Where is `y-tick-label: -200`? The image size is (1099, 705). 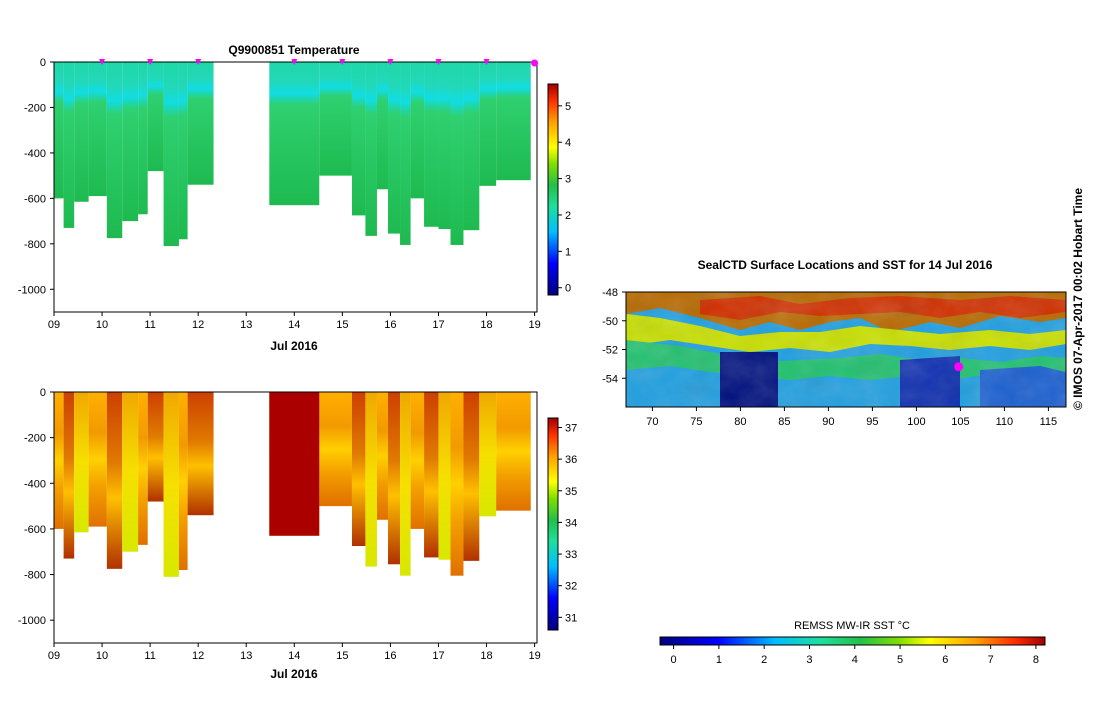 y-tick-label: -200 is located at coordinates (35, 439).